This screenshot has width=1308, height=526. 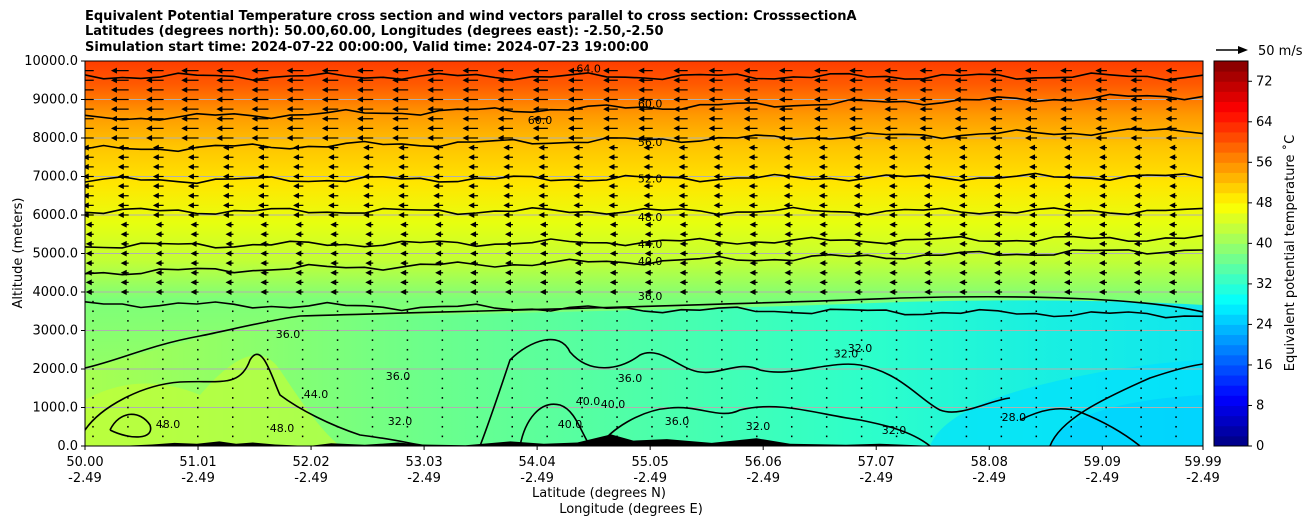 I want to click on colorbar-tick-label: 0, so click(x=1260, y=446).